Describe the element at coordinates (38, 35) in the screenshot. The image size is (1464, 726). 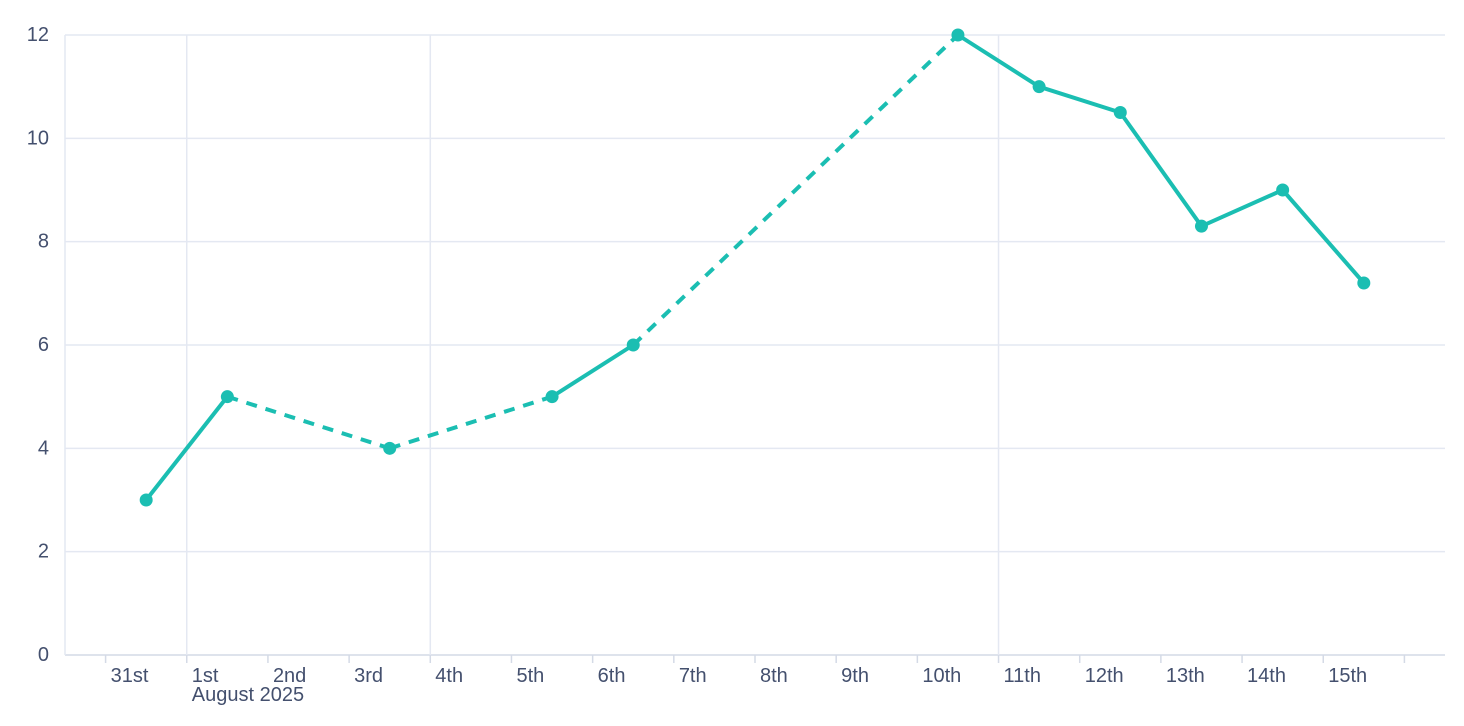
I see `y-axis-label: 12` at that location.